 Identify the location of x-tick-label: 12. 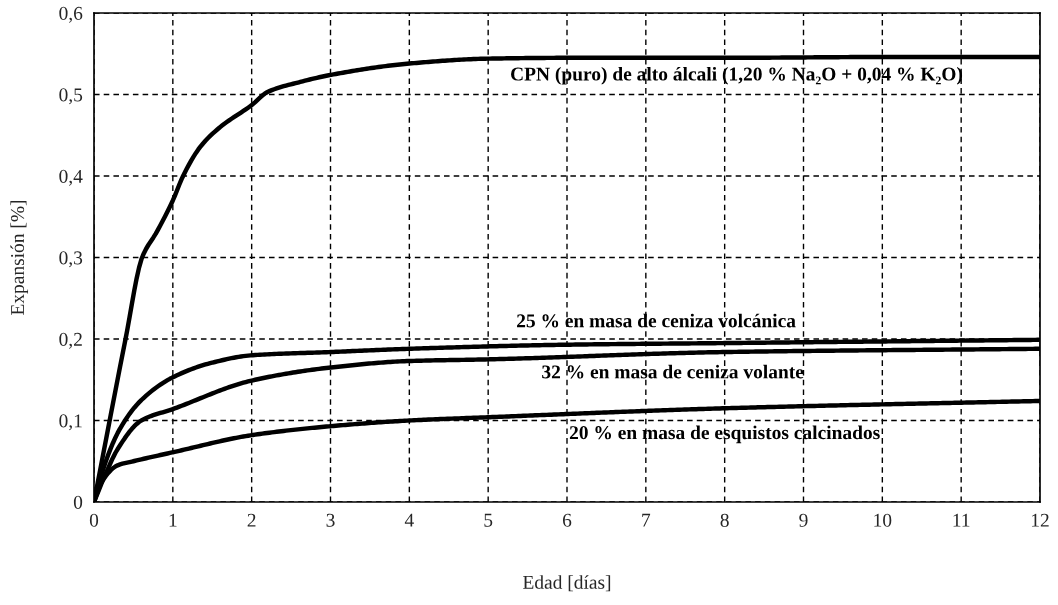
(1040, 520).